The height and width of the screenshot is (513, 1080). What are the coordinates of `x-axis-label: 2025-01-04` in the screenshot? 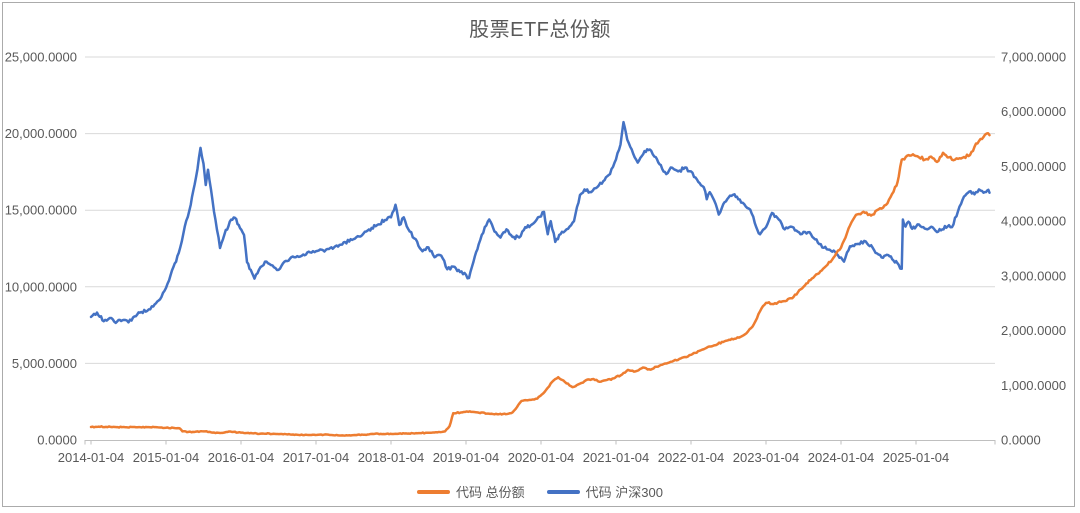 It's located at (916, 457).